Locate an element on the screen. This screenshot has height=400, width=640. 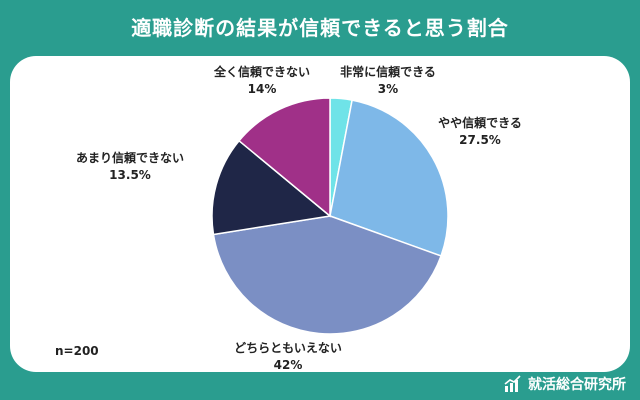
slice-label-name: あまり信頼できない is located at coordinates (130, 158).